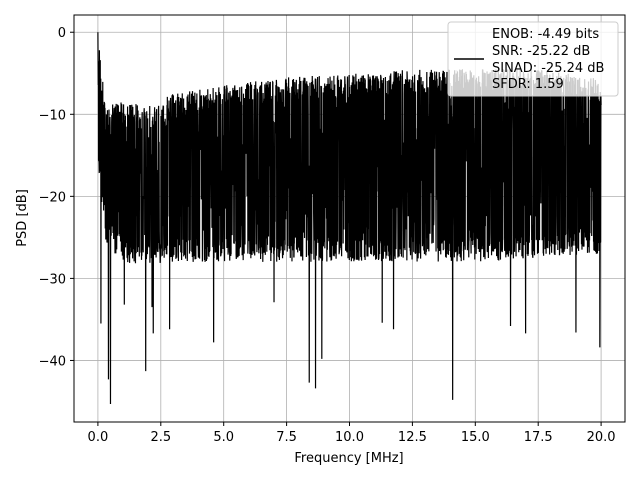  I want to click on y-tick-label: −10, so click(52, 115).